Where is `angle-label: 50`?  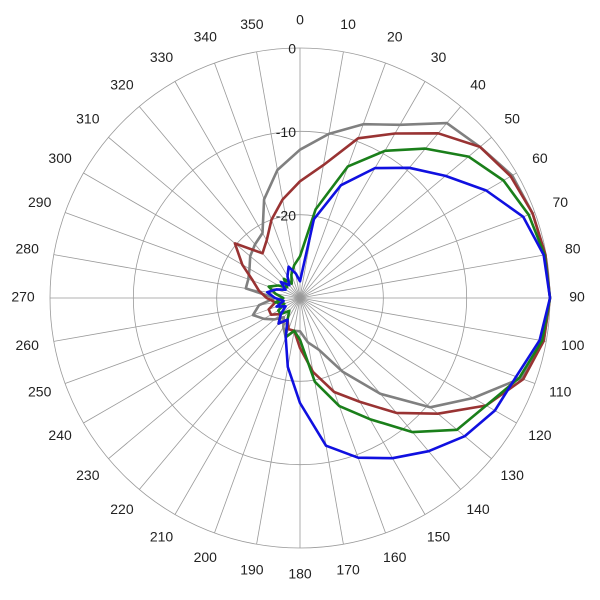 angle-label: 50 is located at coordinates (512, 119).